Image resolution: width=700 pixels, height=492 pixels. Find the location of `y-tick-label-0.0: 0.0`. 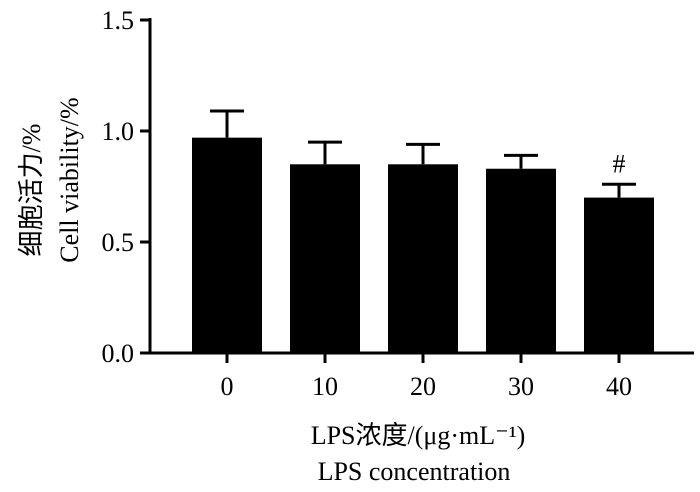

y-tick-label-0.0: 0.0 is located at coordinates (118, 353).